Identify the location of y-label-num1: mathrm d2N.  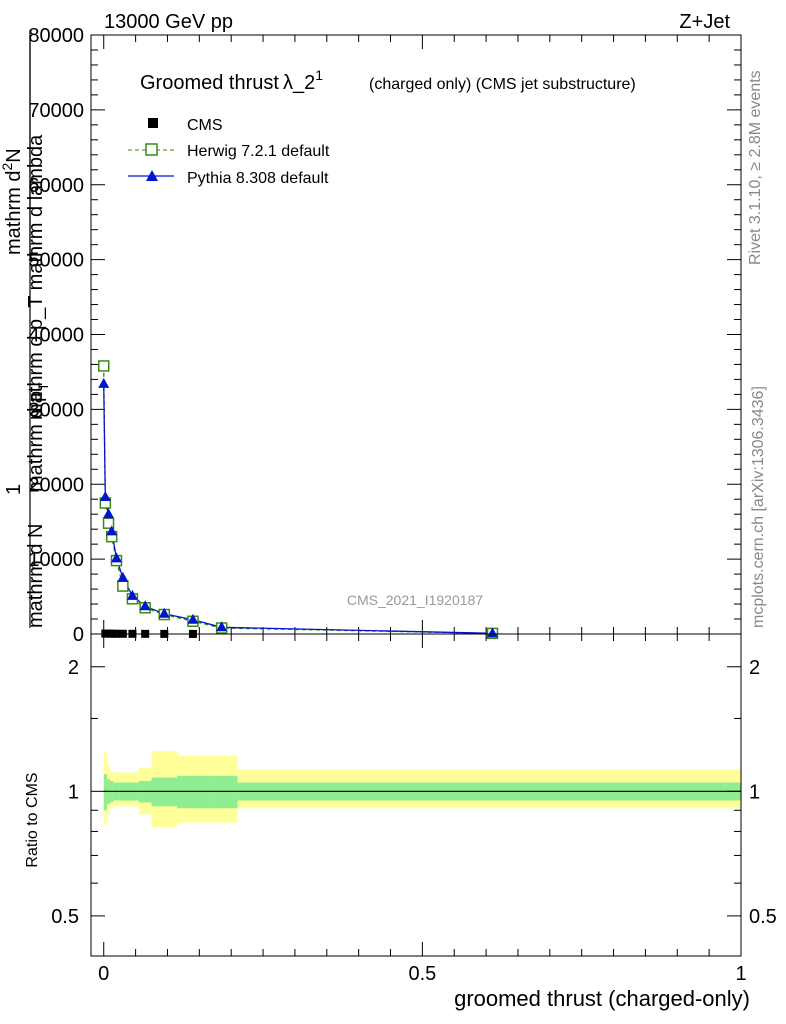
(12, 201).